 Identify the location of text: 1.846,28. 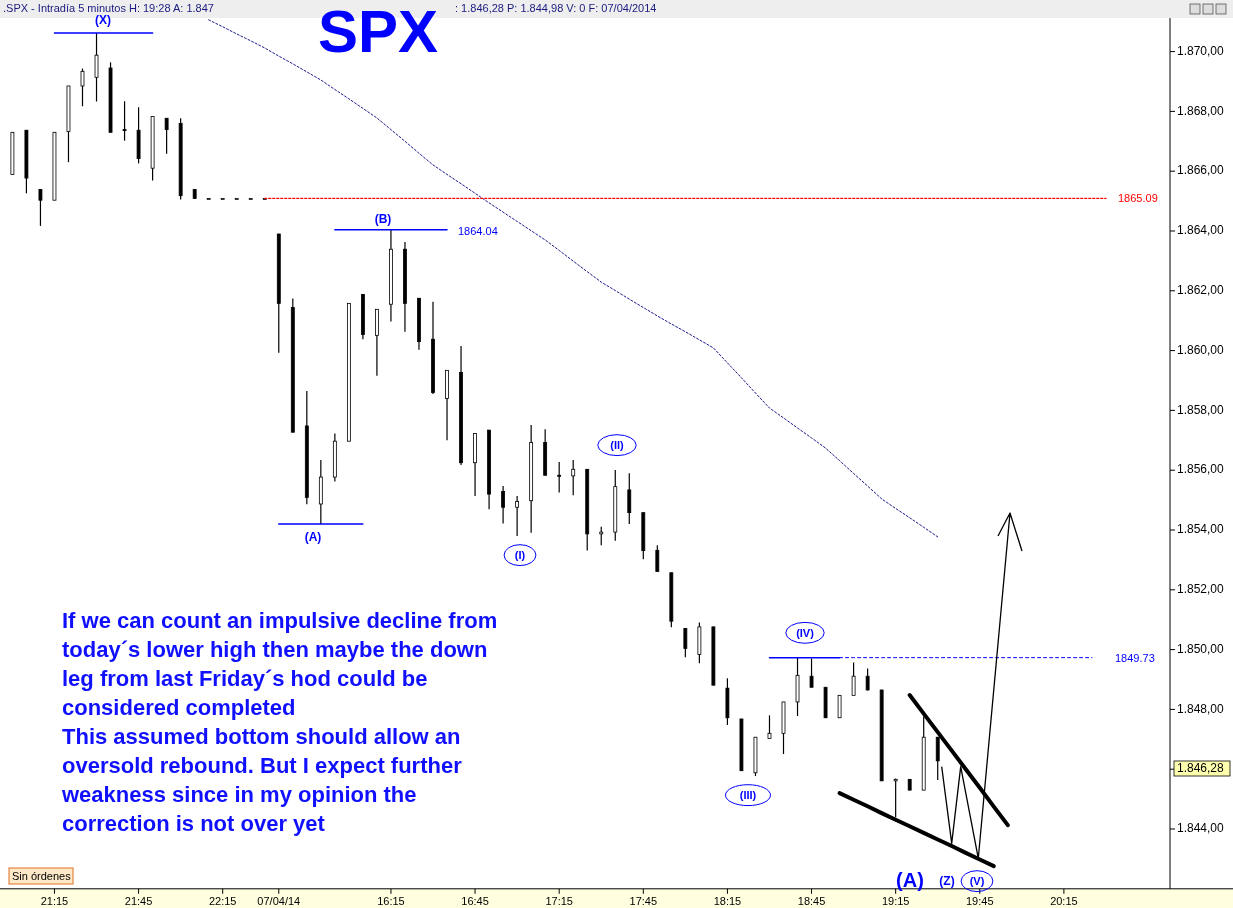
(1201, 768).